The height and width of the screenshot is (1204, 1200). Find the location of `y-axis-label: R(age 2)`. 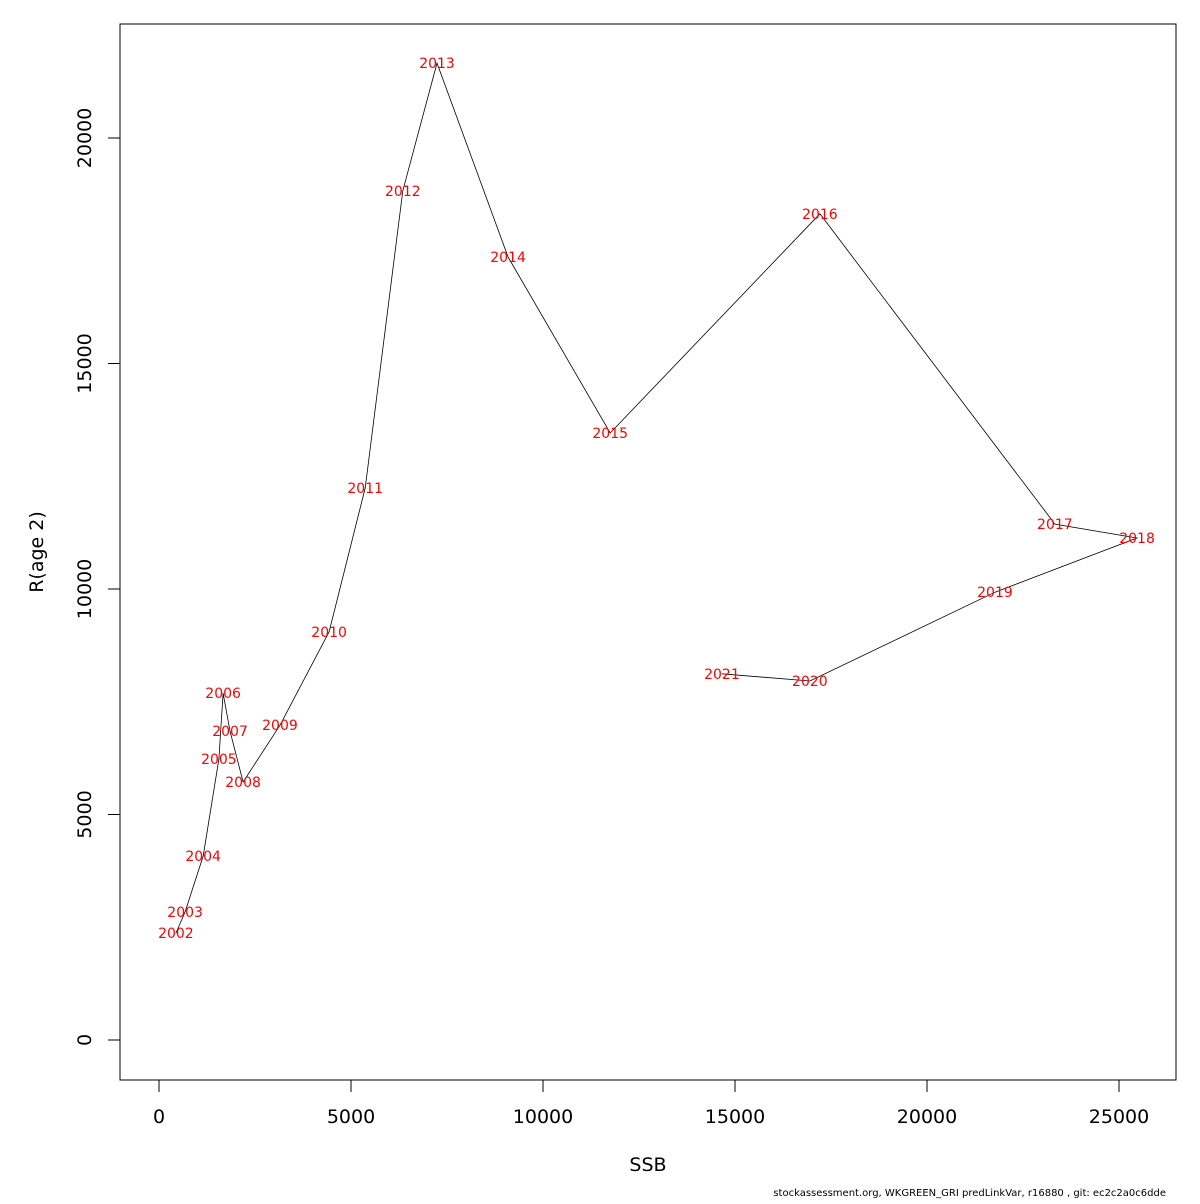

y-axis-label: R(age 2) is located at coordinates (37, 552).